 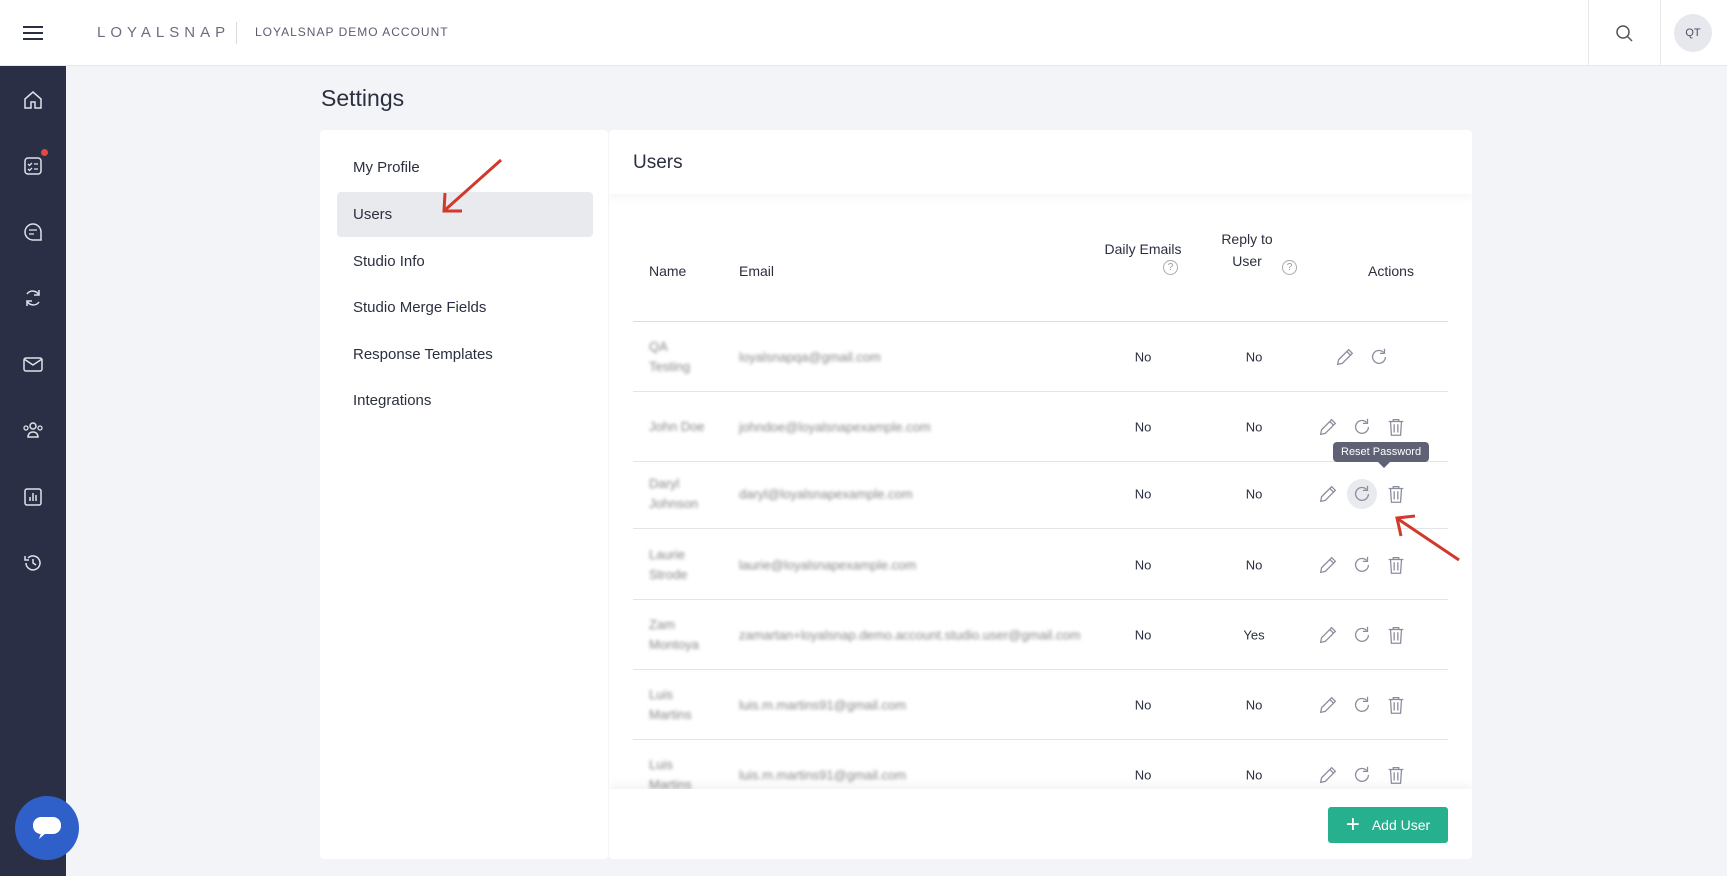 What do you see at coordinates (1040, 824) in the screenshot?
I see `panel-footer: + Add User` at bounding box center [1040, 824].